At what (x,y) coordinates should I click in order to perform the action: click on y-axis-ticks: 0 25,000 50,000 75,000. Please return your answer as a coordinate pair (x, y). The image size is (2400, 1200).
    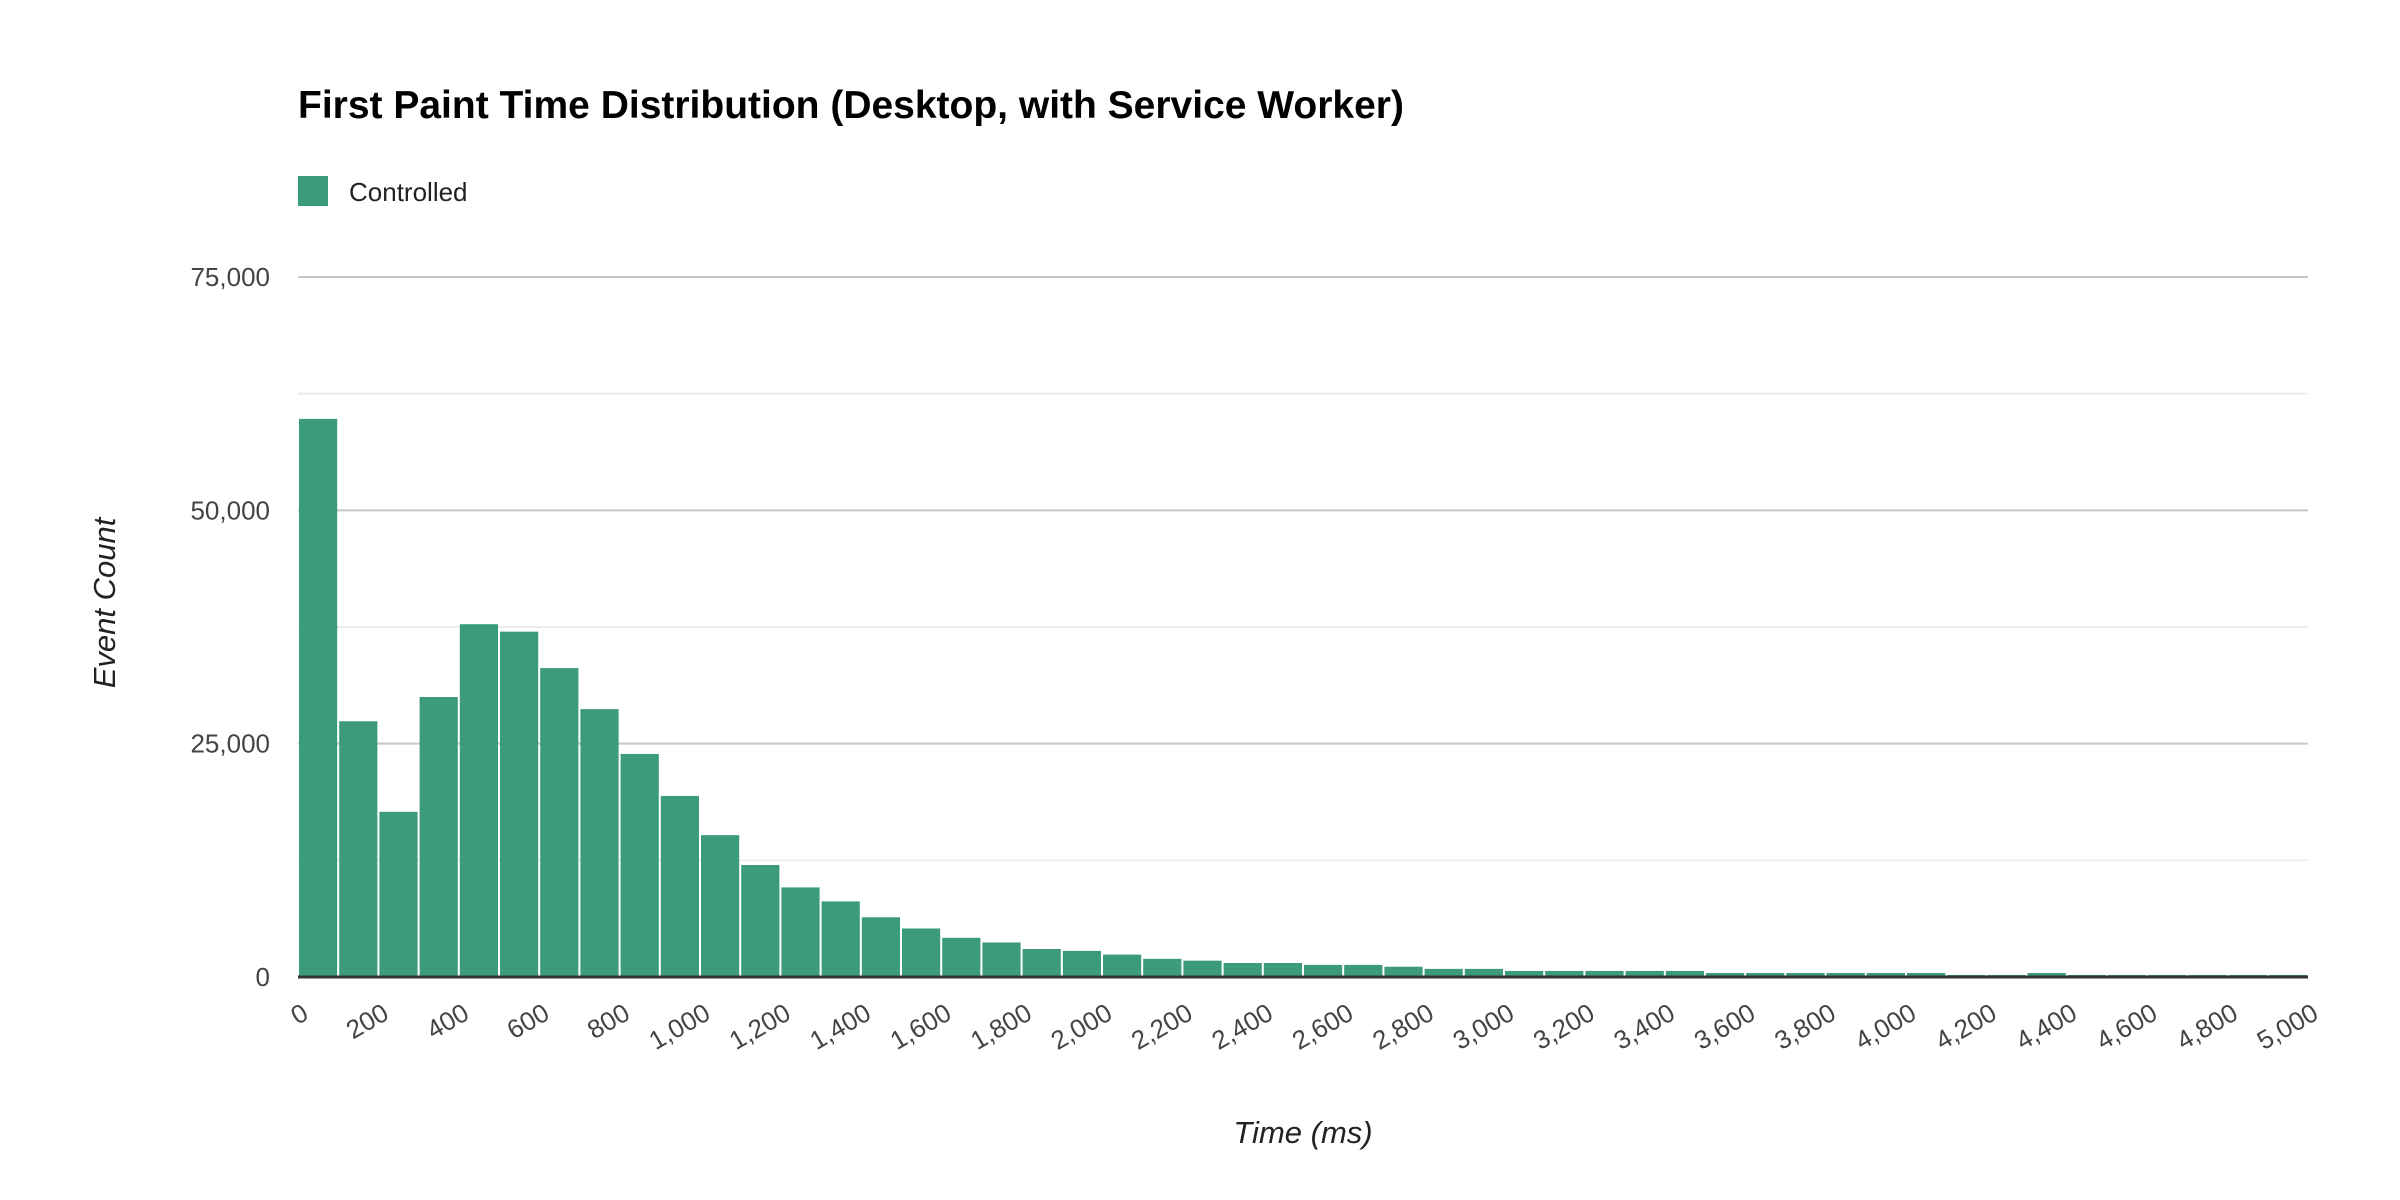
    Looking at the image, I should click on (230, 627).